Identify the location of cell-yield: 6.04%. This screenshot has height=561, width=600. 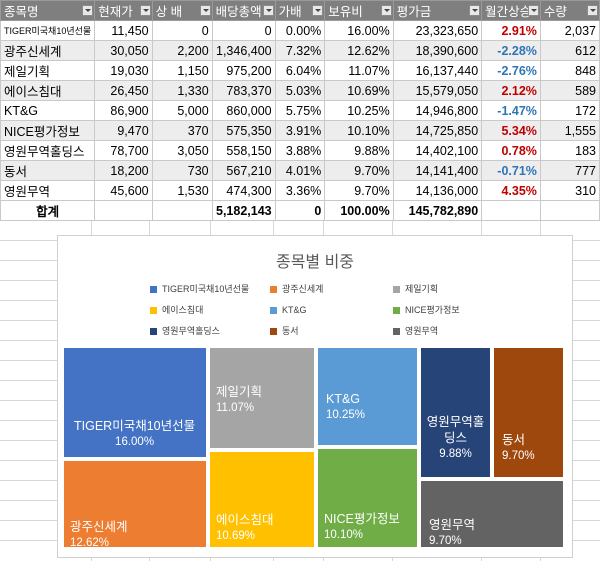
(300, 70).